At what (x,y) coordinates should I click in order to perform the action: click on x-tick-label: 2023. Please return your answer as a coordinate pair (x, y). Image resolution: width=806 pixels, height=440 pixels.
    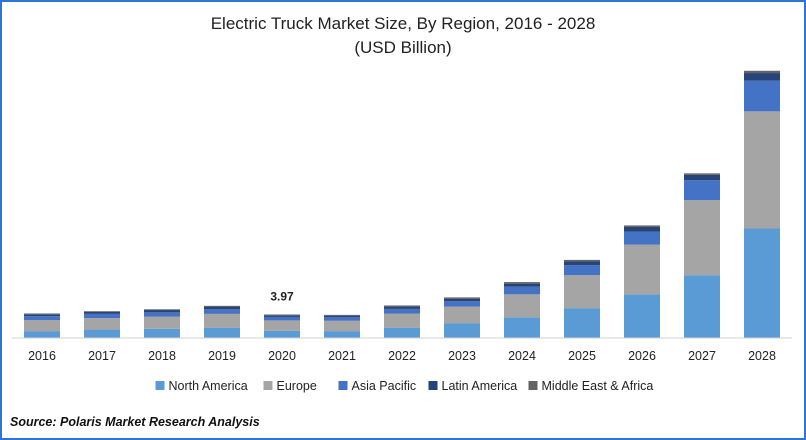
    Looking at the image, I should click on (462, 356).